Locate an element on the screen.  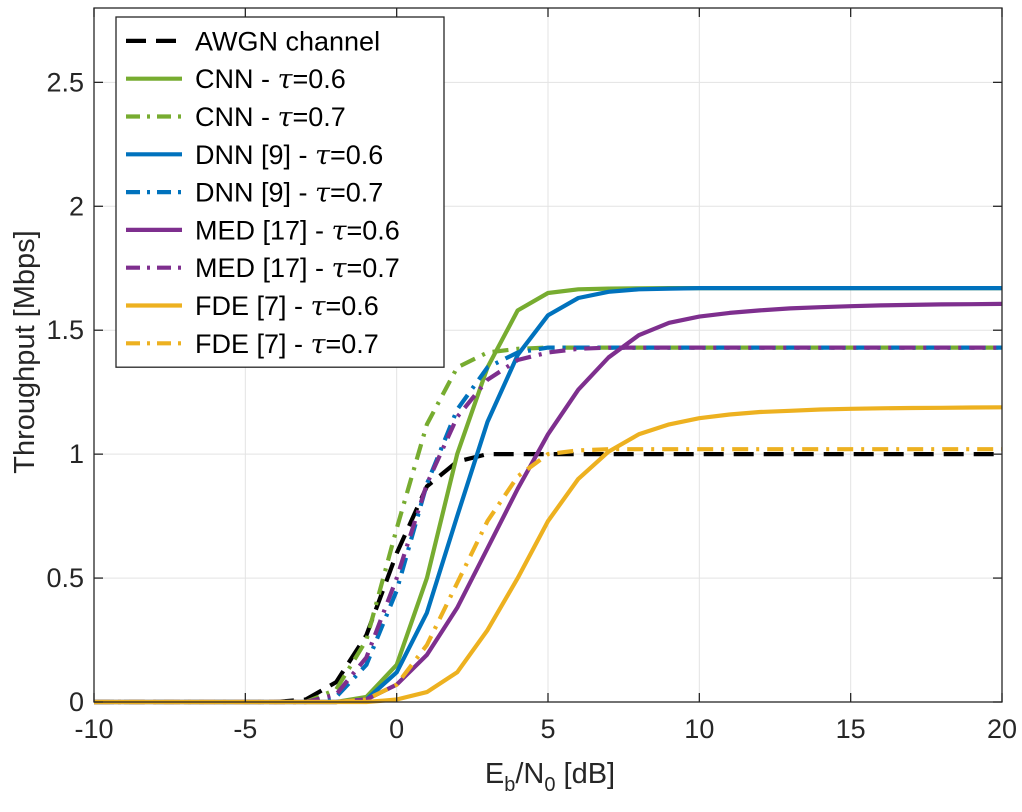
y-tick-label-5: 2.5 is located at coordinates (65, 82).